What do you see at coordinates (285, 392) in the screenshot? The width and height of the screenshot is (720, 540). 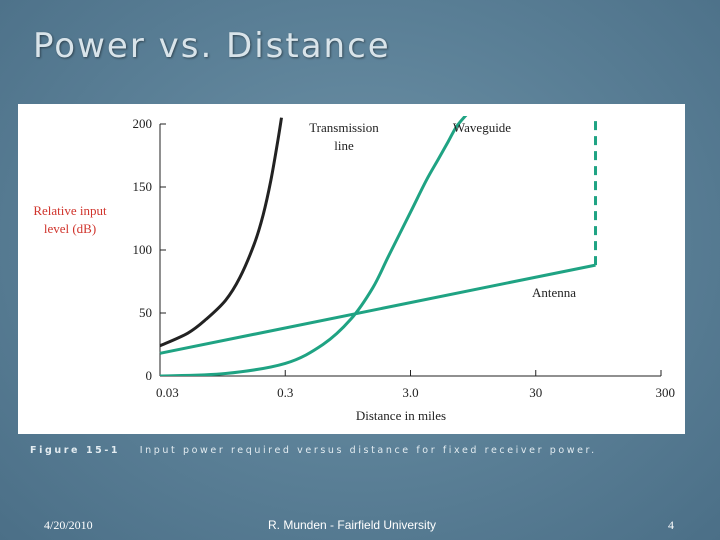 I see `x-tick-label: 0.3` at bounding box center [285, 392].